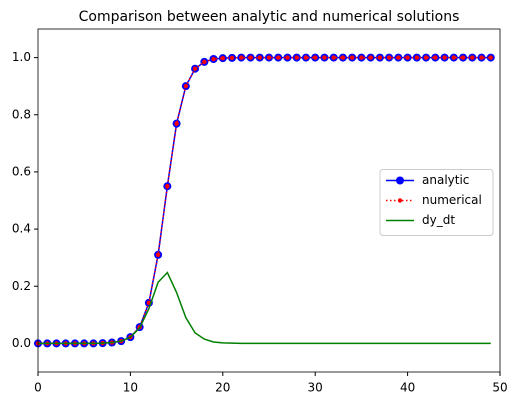 This screenshot has height=408, width=516. What do you see at coordinates (130, 388) in the screenshot?
I see `x-tick-label: 10` at bounding box center [130, 388].